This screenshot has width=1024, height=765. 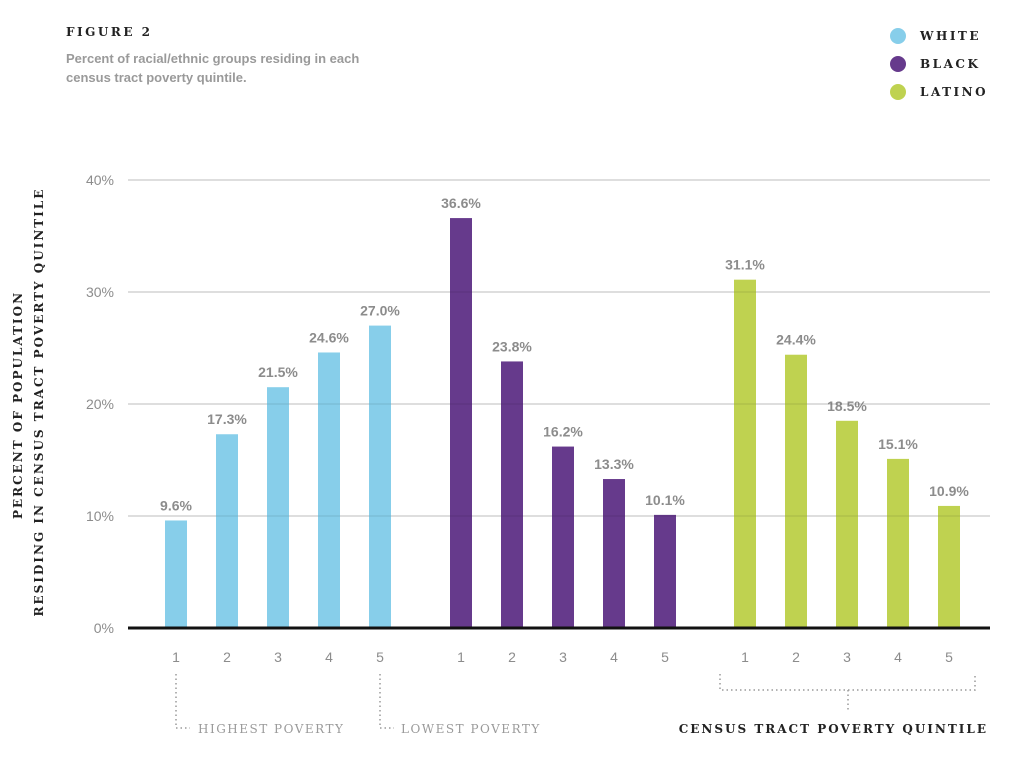 I want to click on data-label: 17.3%, so click(x=227, y=419).